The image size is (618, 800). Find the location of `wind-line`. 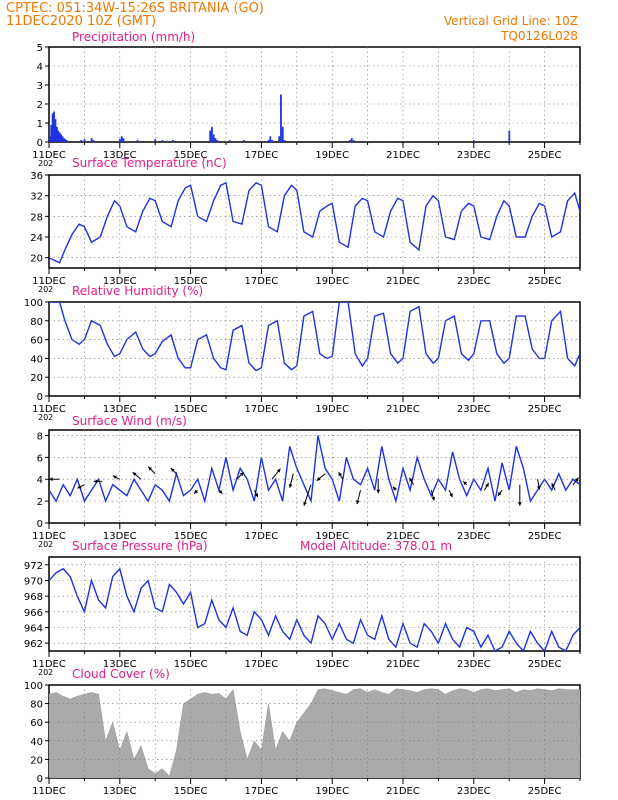

wind-line is located at coordinates (314, 469).